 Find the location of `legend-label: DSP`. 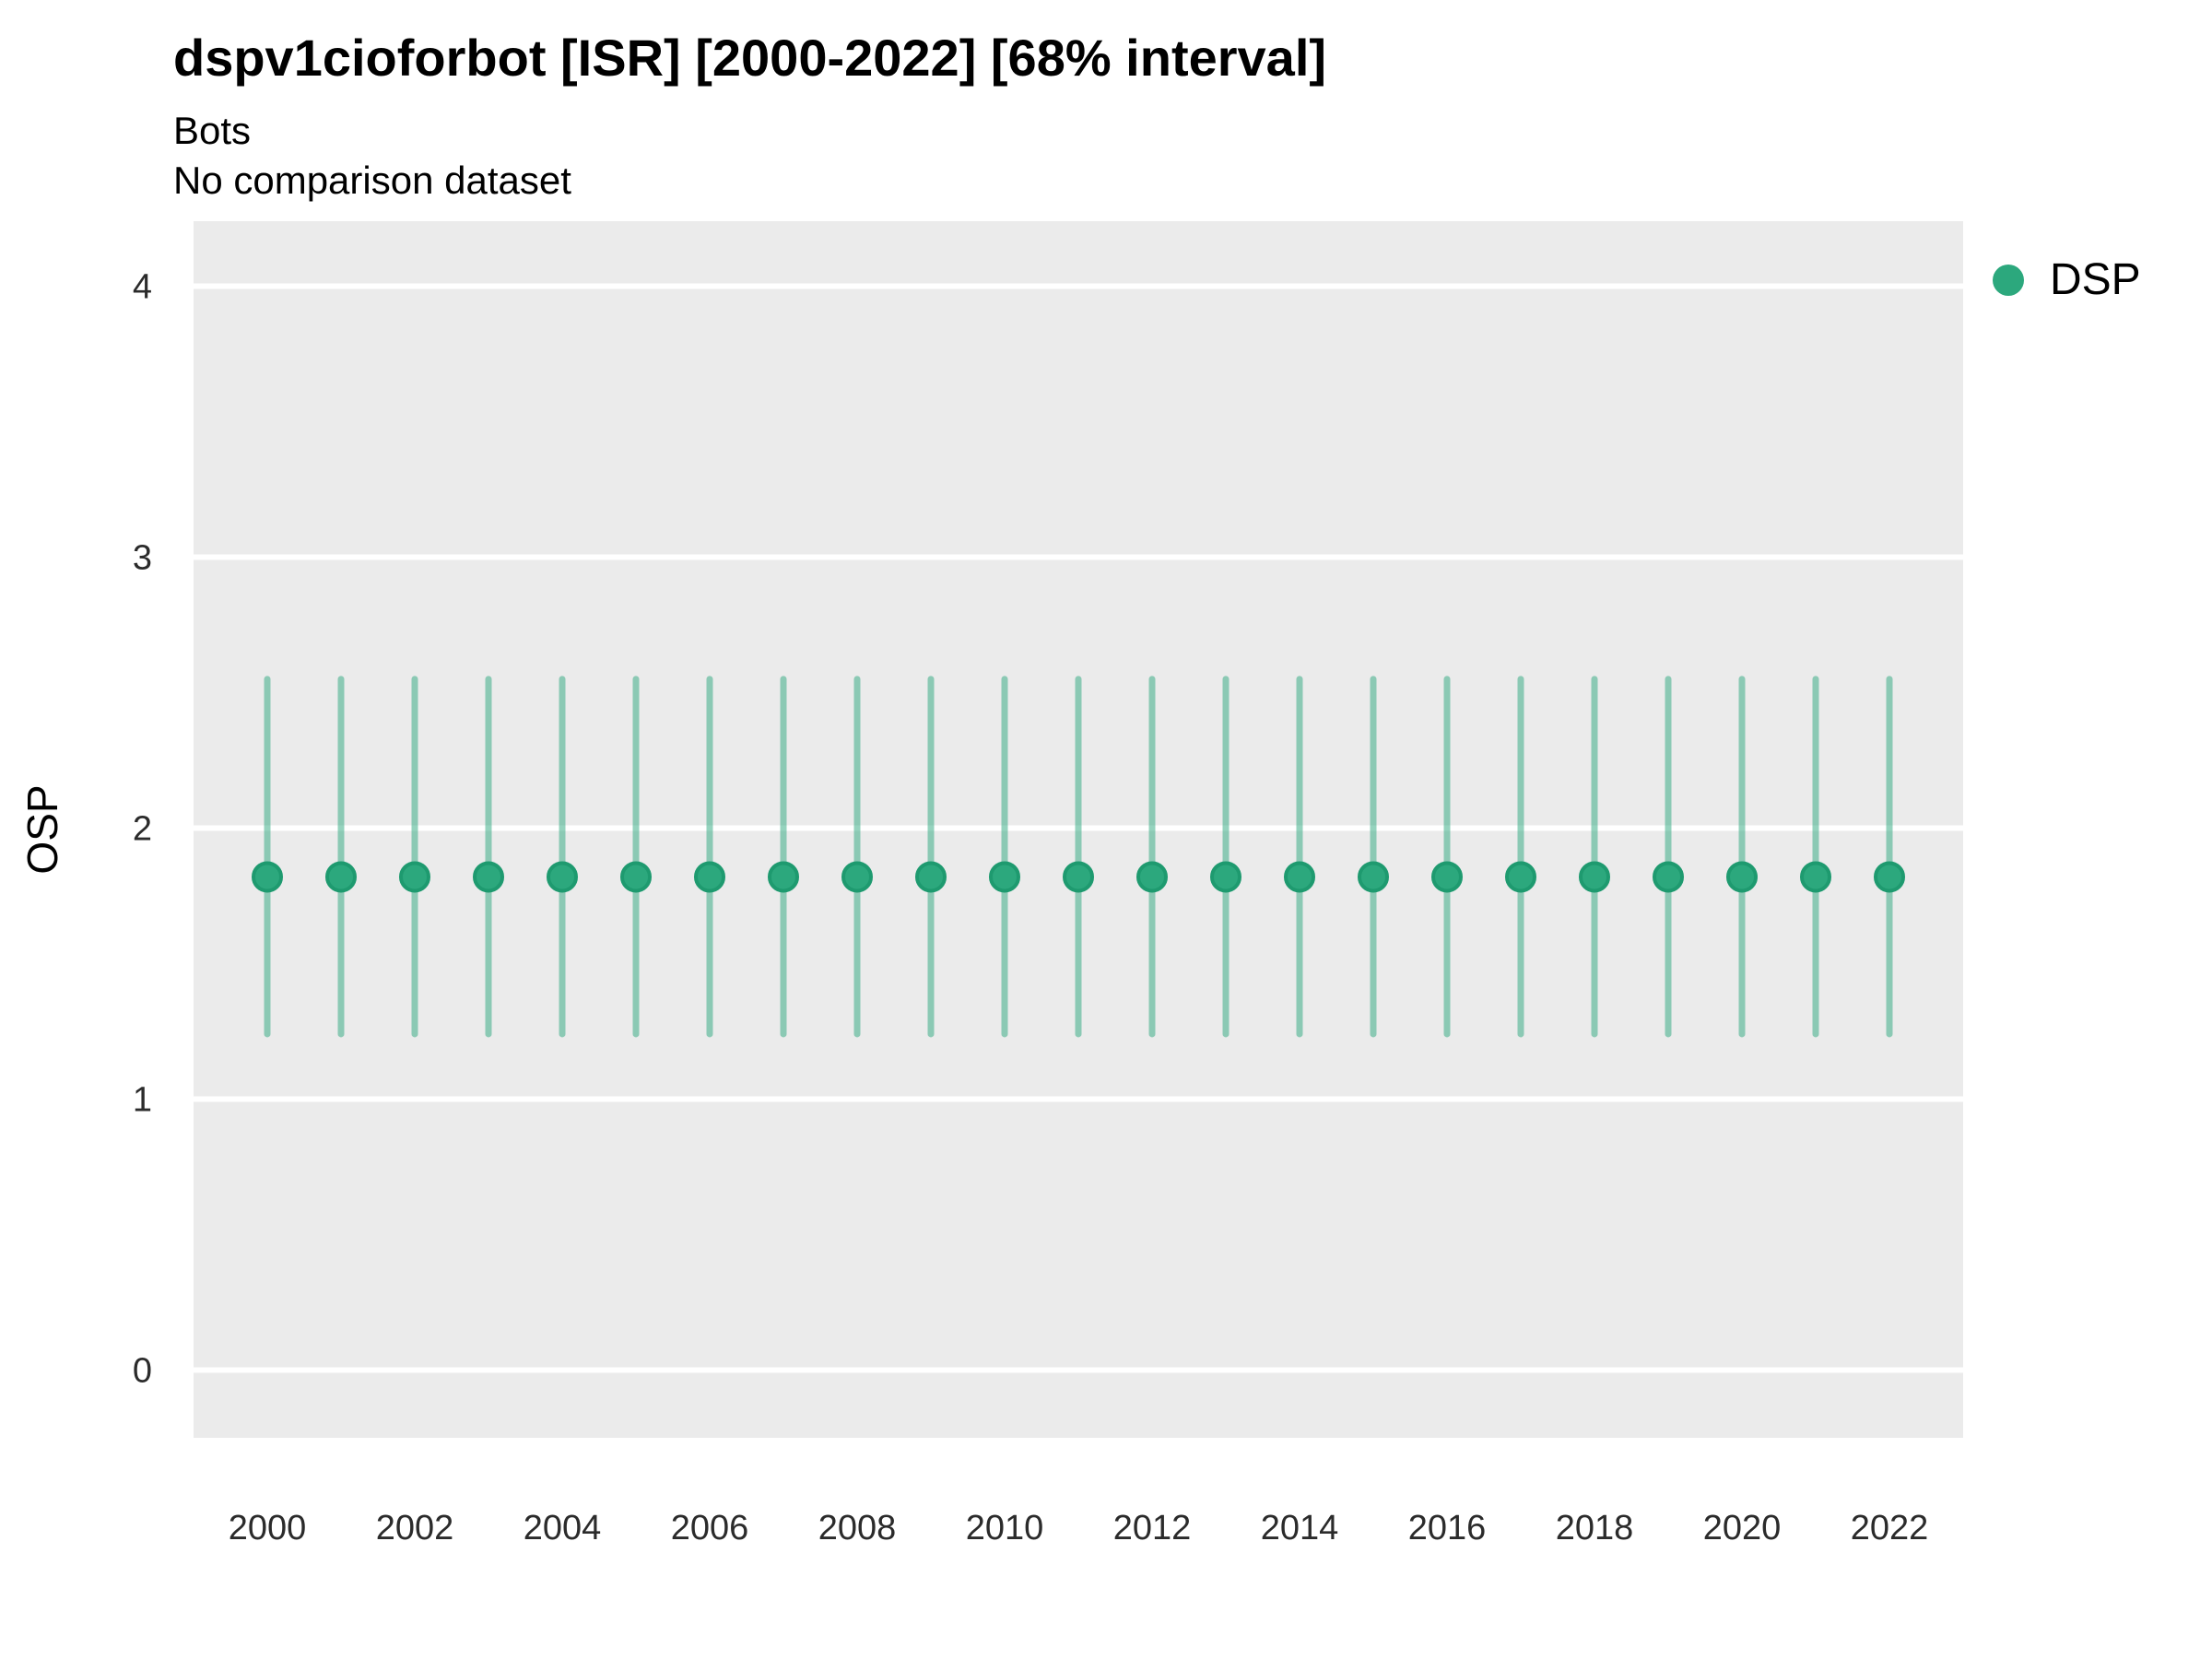

legend-label: DSP is located at coordinates (2095, 279).